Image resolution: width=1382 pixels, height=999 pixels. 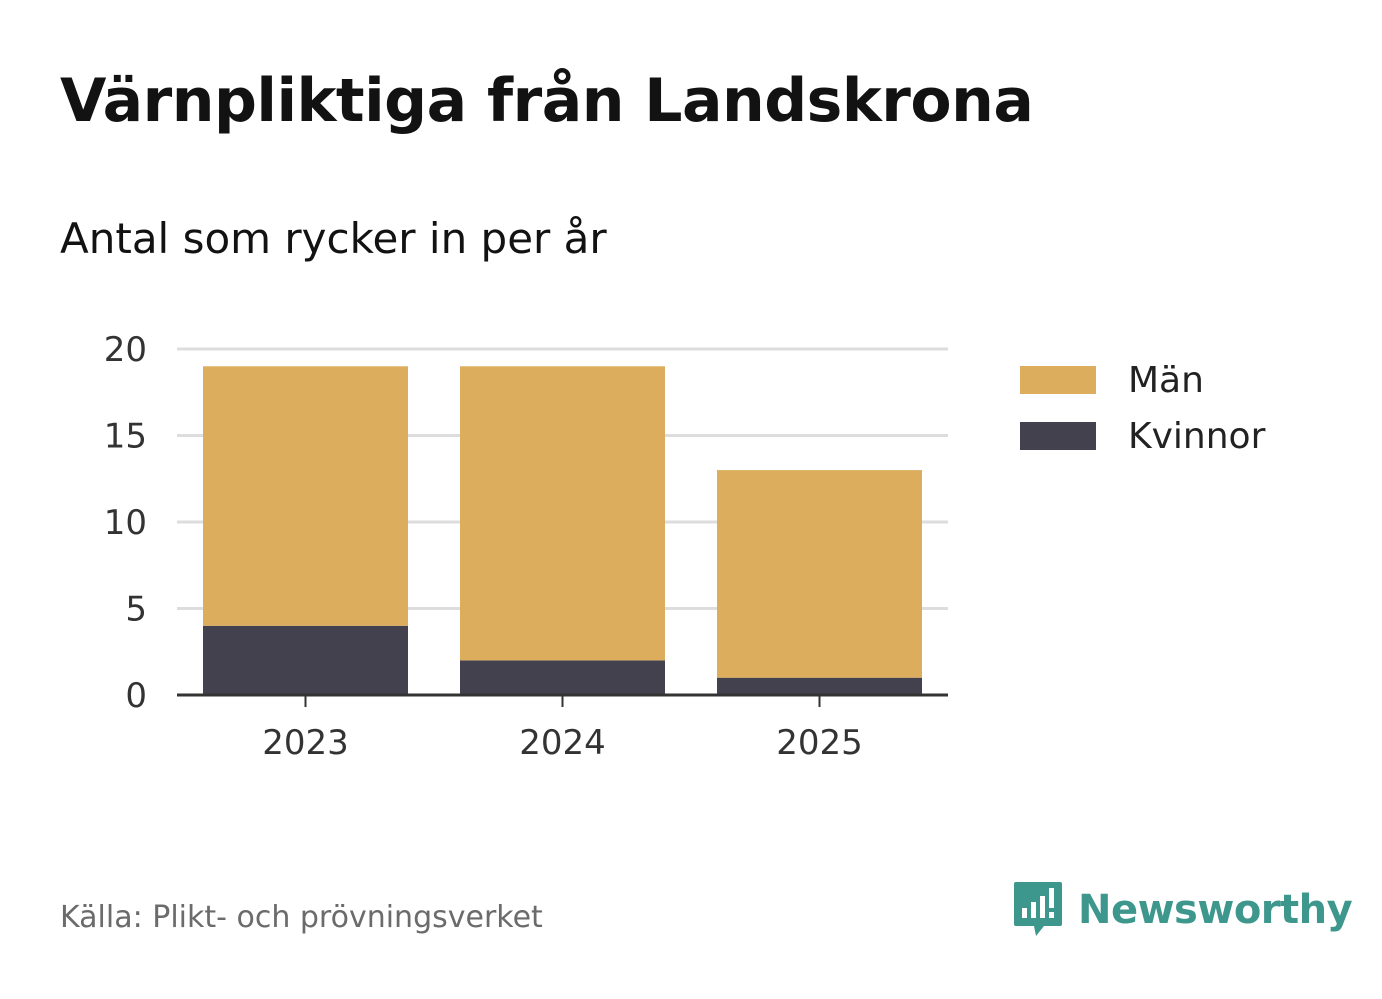 What do you see at coordinates (547, 101) in the screenshot?
I see `chart-title: Värnpliktiga från Landskrona` at bounding box center [547, 101].